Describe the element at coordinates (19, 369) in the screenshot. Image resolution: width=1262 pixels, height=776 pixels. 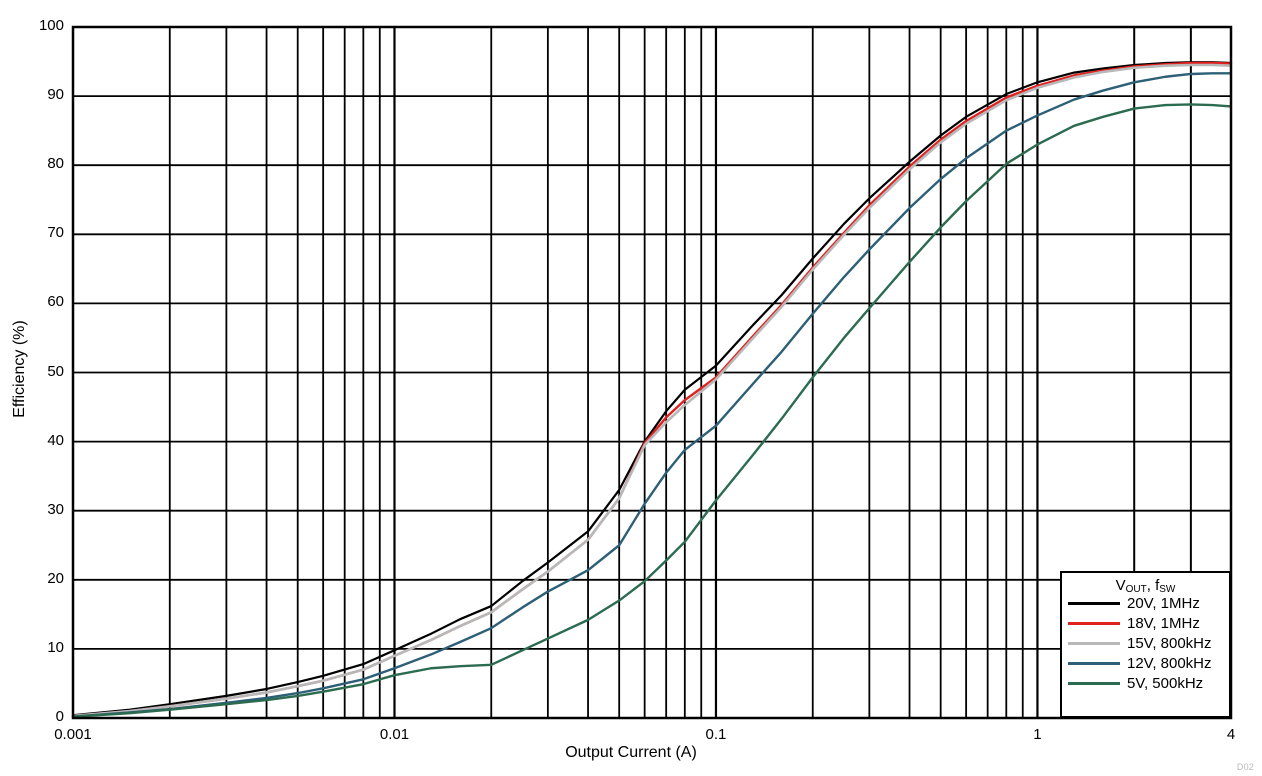
I see `y-axis-title: Efficiency (%)` at that location.